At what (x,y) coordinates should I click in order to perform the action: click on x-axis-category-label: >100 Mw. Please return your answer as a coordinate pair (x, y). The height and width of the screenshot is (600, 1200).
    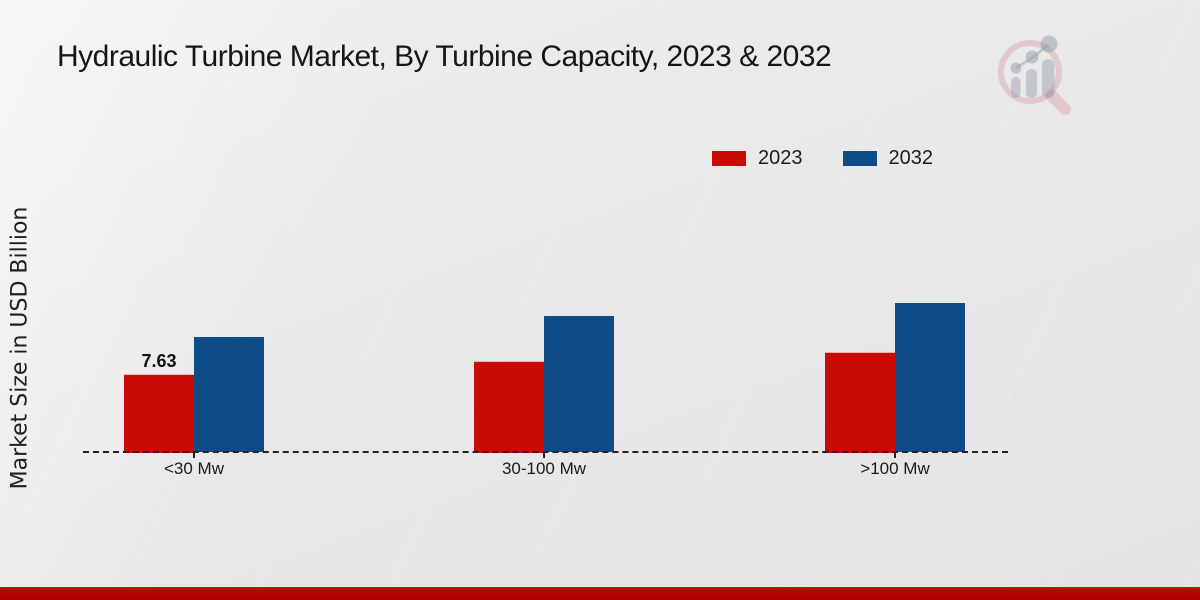
    Looking at the image, I should click on (895, 468).